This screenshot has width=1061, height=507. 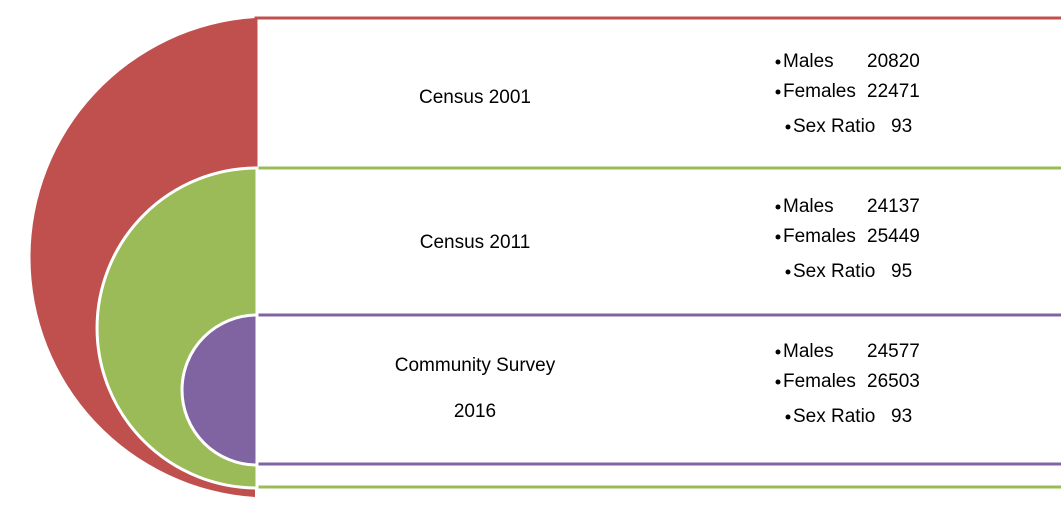 I want to click on item-value: 25449, so click(x=893, y=236).